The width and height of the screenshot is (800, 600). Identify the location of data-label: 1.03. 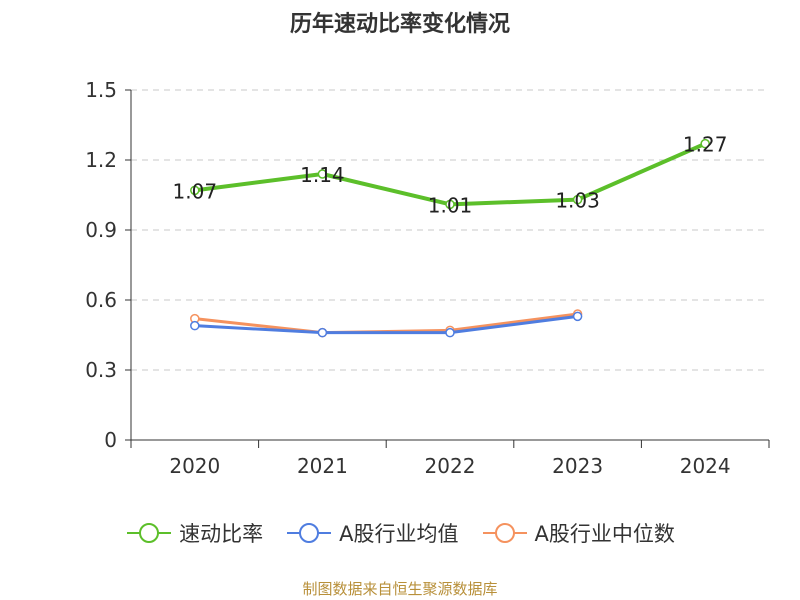
(577, 201).